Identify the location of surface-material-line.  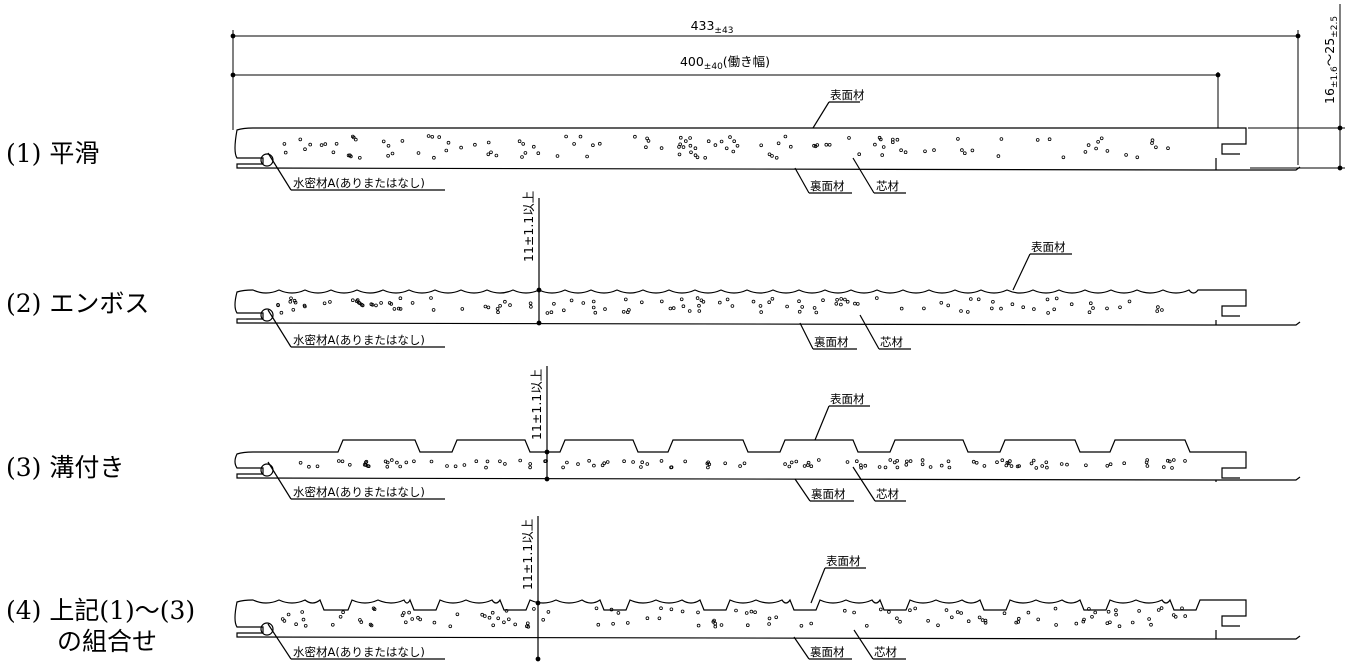
(740, 618).